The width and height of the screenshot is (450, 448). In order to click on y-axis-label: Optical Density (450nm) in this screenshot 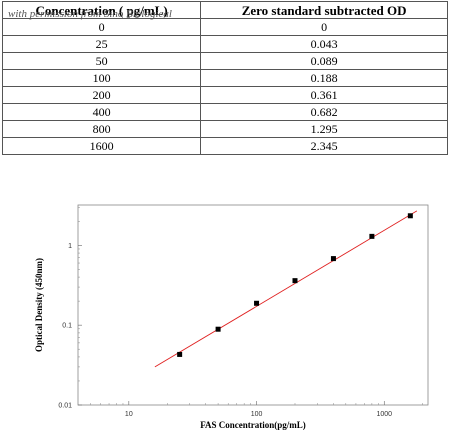, I will do `click(39, 305)`.